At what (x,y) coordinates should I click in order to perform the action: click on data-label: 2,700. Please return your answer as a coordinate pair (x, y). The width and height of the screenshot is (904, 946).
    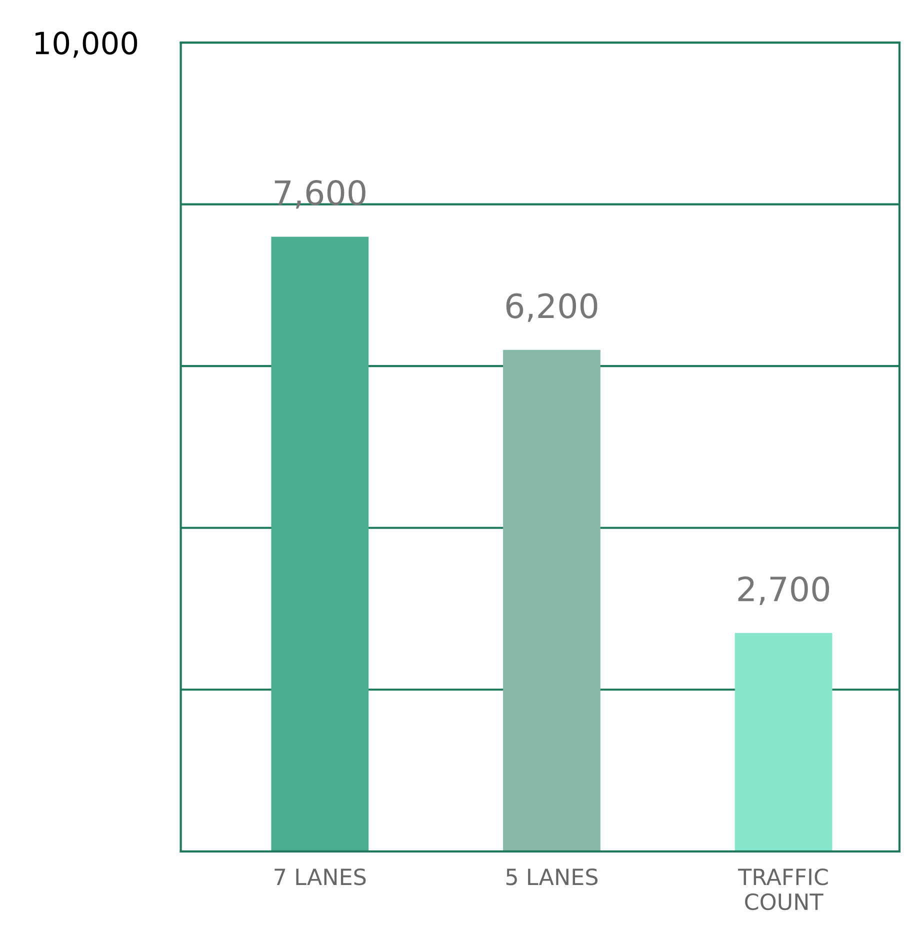
    Looking at the image, I should click on (784, 590).